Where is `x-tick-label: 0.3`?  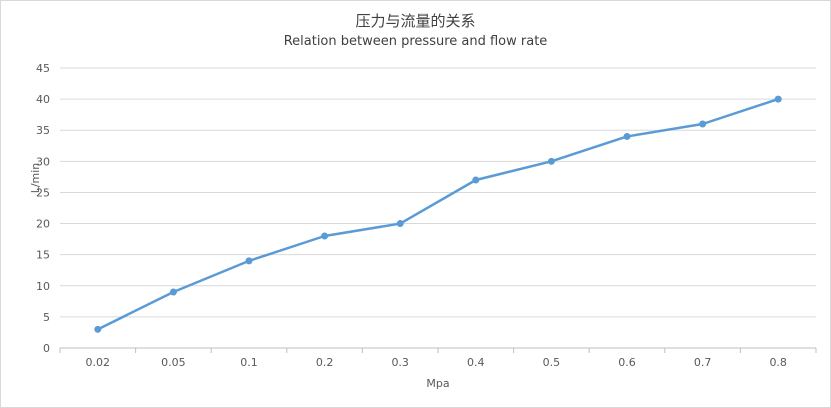
x-tick-label: 0.3 is located at coordinates (400, 362).